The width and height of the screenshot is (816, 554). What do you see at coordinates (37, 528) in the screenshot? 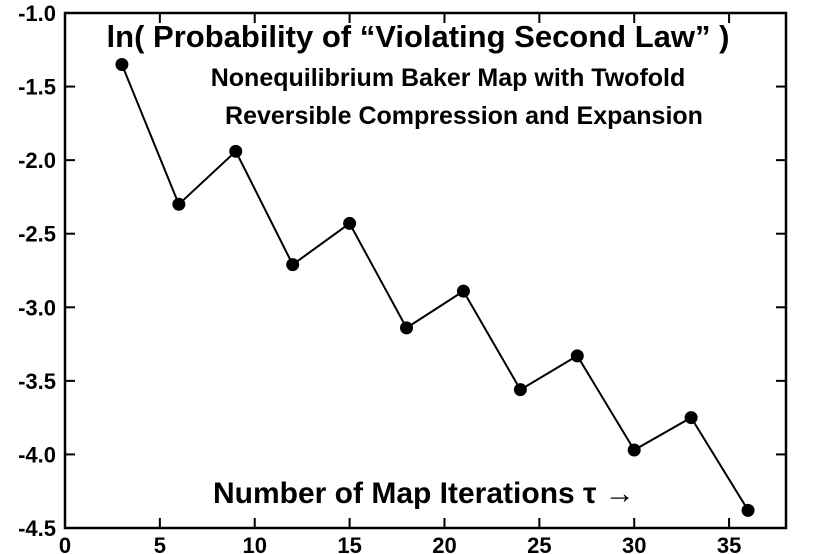
I see `y-tick-label: -4.5` at bounding box center [37, 528].